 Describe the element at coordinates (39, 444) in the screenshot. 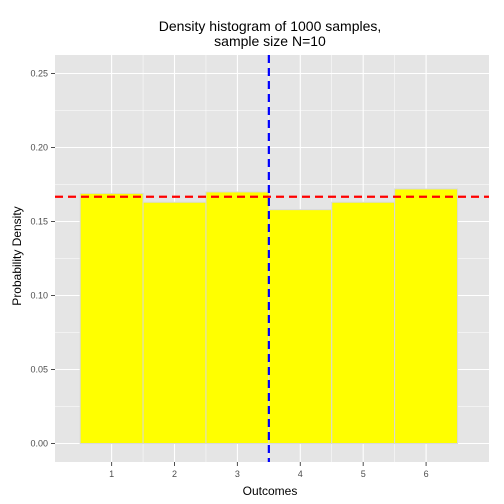

I see `y-tick-label: 0.00` at that location.